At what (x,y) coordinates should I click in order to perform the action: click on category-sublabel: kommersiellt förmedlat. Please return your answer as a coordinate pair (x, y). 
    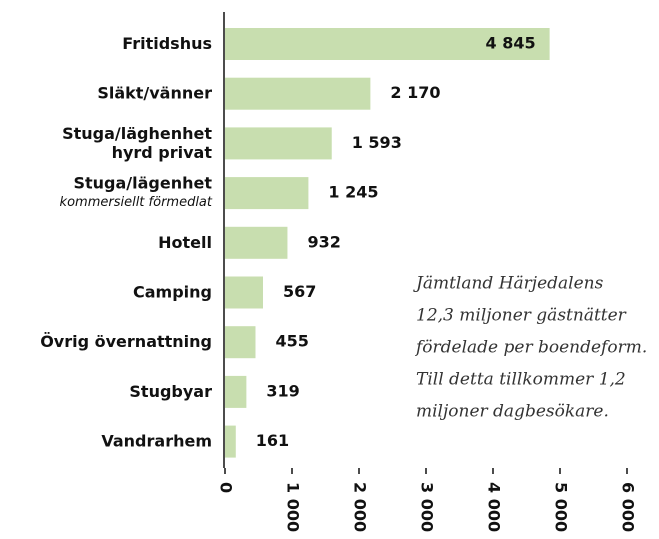
    Looking at the image, I should click on (136, 202).